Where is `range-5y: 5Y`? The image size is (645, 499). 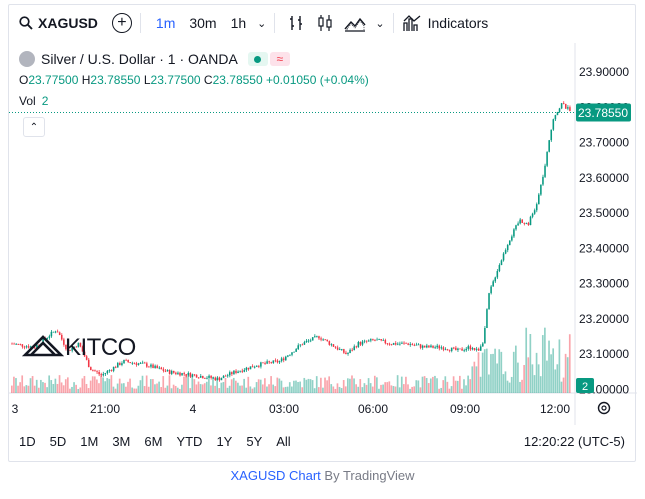 range-5y: 5Y is located at coordinates (254, 441).